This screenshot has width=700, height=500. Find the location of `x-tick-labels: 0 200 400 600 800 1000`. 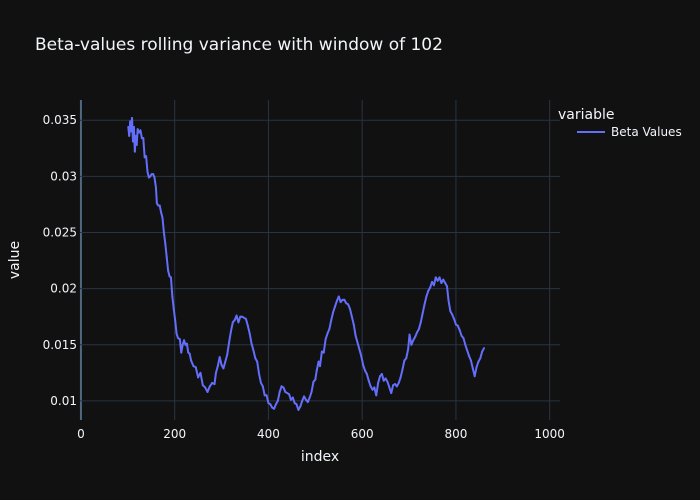

x-tick-labels: 0 200 400 600 800 1000 is located at coordinates (321, 434).